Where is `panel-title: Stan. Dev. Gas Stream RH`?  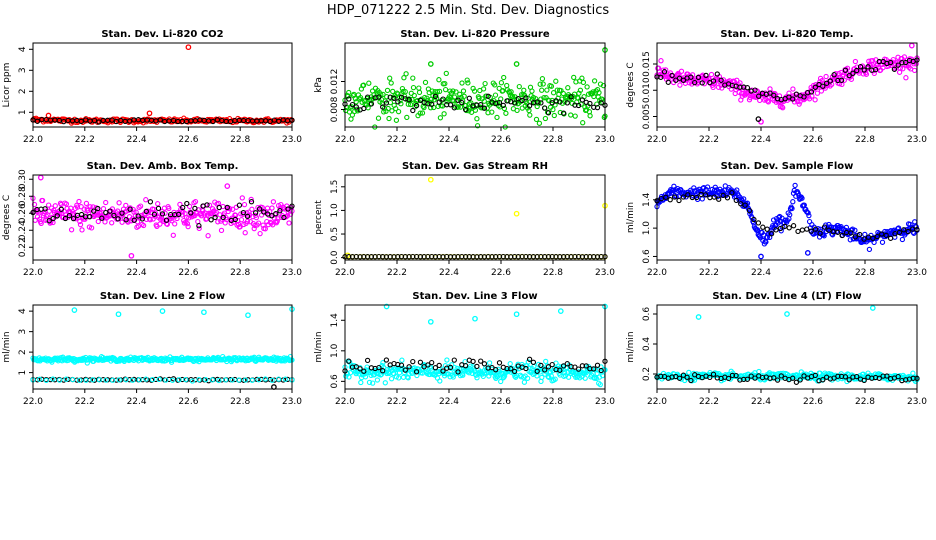
panel-title: Stan. Dev. Gas Stream RH is located at coordinates (475, 166).